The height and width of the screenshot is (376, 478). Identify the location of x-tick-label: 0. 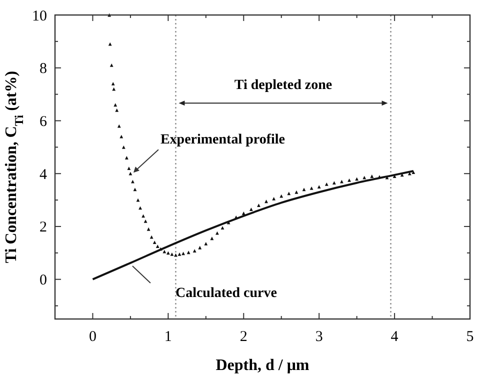
(92, 337).